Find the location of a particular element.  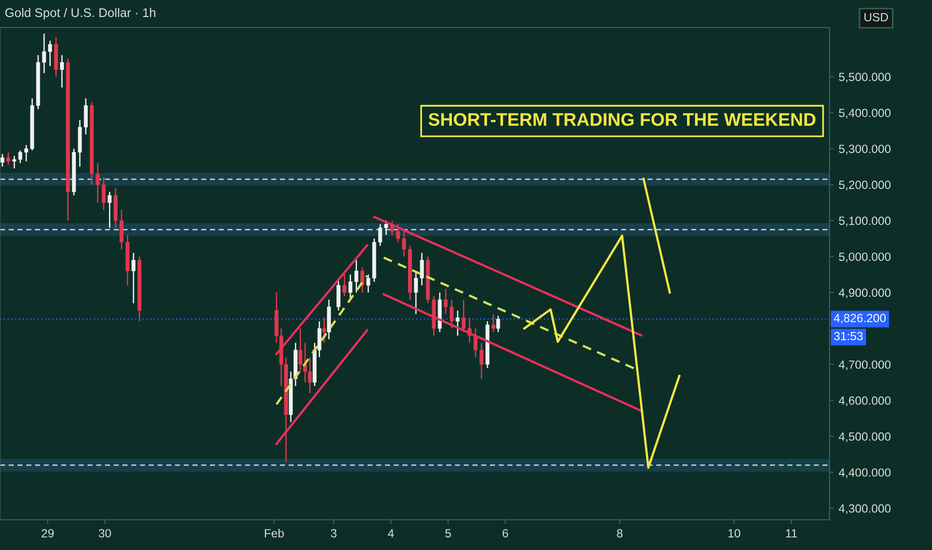

x-tick-label: 6 is located at coordinates (505, 533).